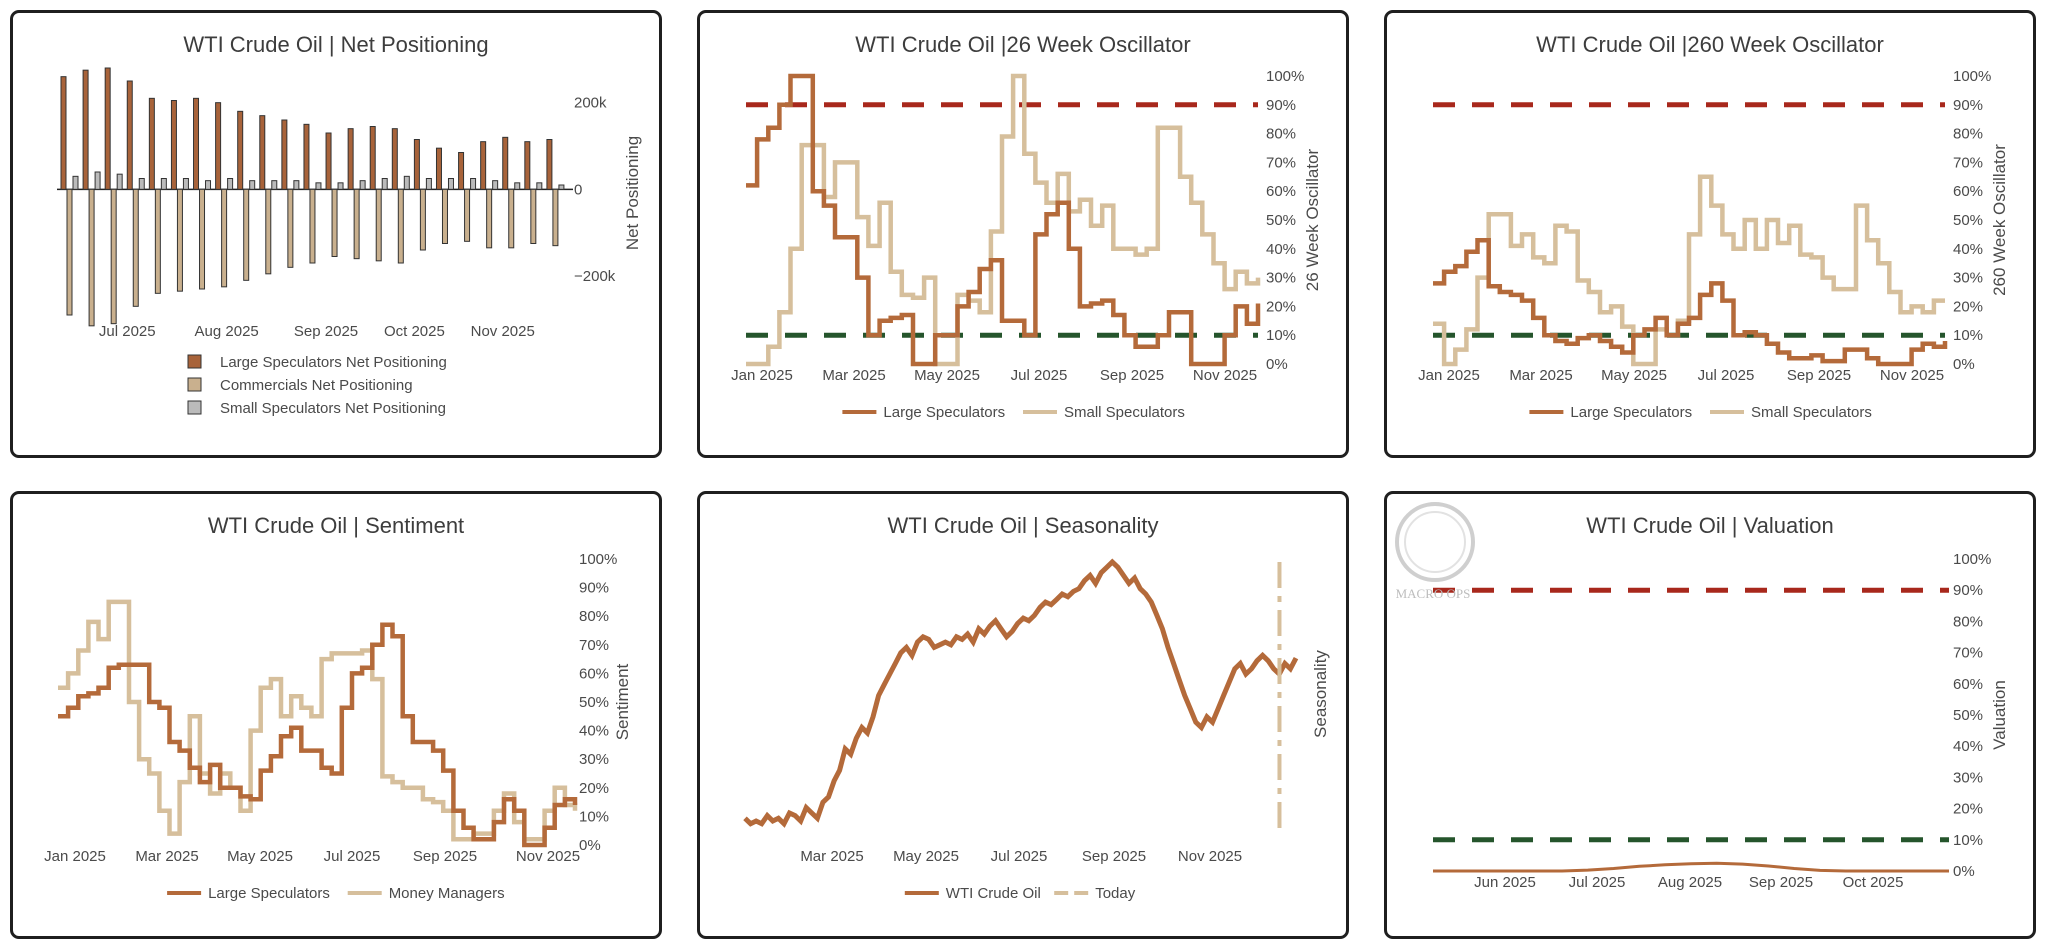 Image resolution: width=2048 pixels, height=951 pixels. I want to click on y-tick-label: 80%, so click(594, 616).